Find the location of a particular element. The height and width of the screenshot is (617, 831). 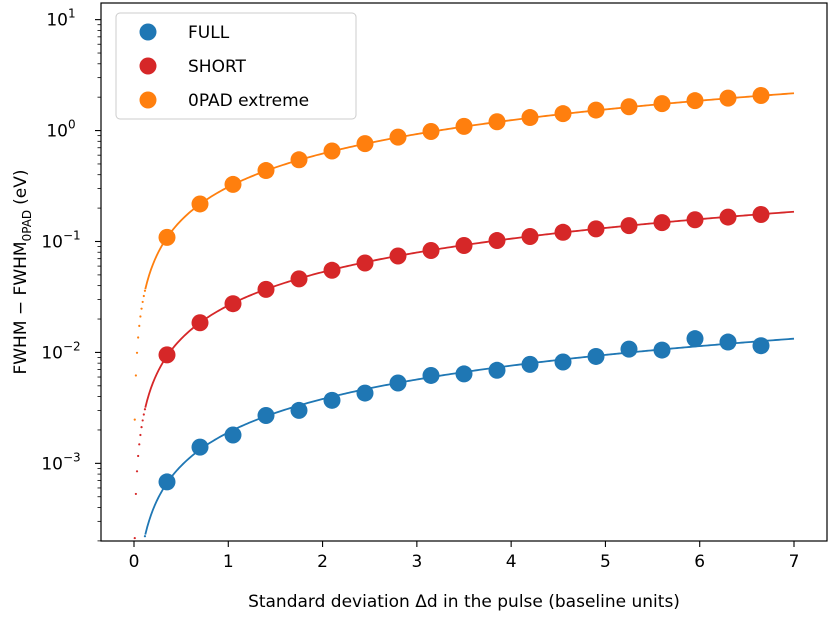

legend-marker-full is located at coordinates (148, 32).